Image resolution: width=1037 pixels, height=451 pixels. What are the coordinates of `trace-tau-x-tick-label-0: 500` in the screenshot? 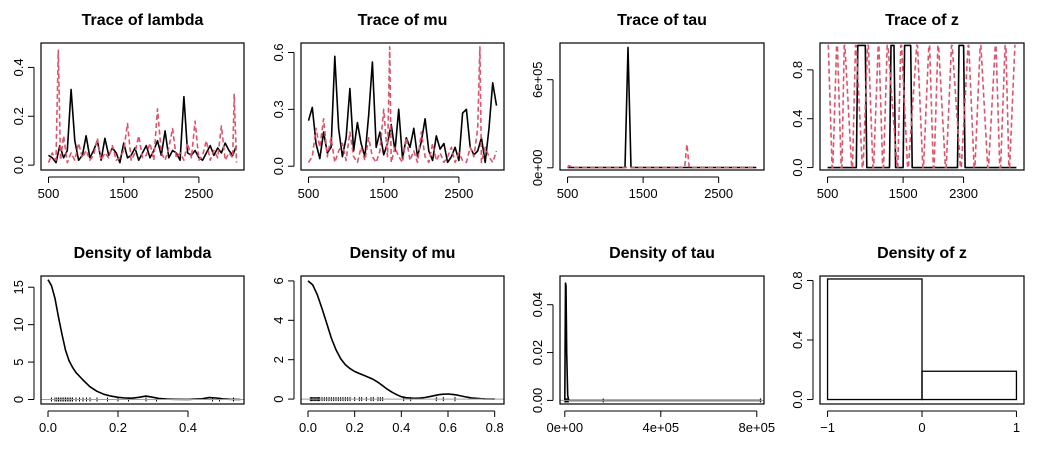 It's located at (568, 193).